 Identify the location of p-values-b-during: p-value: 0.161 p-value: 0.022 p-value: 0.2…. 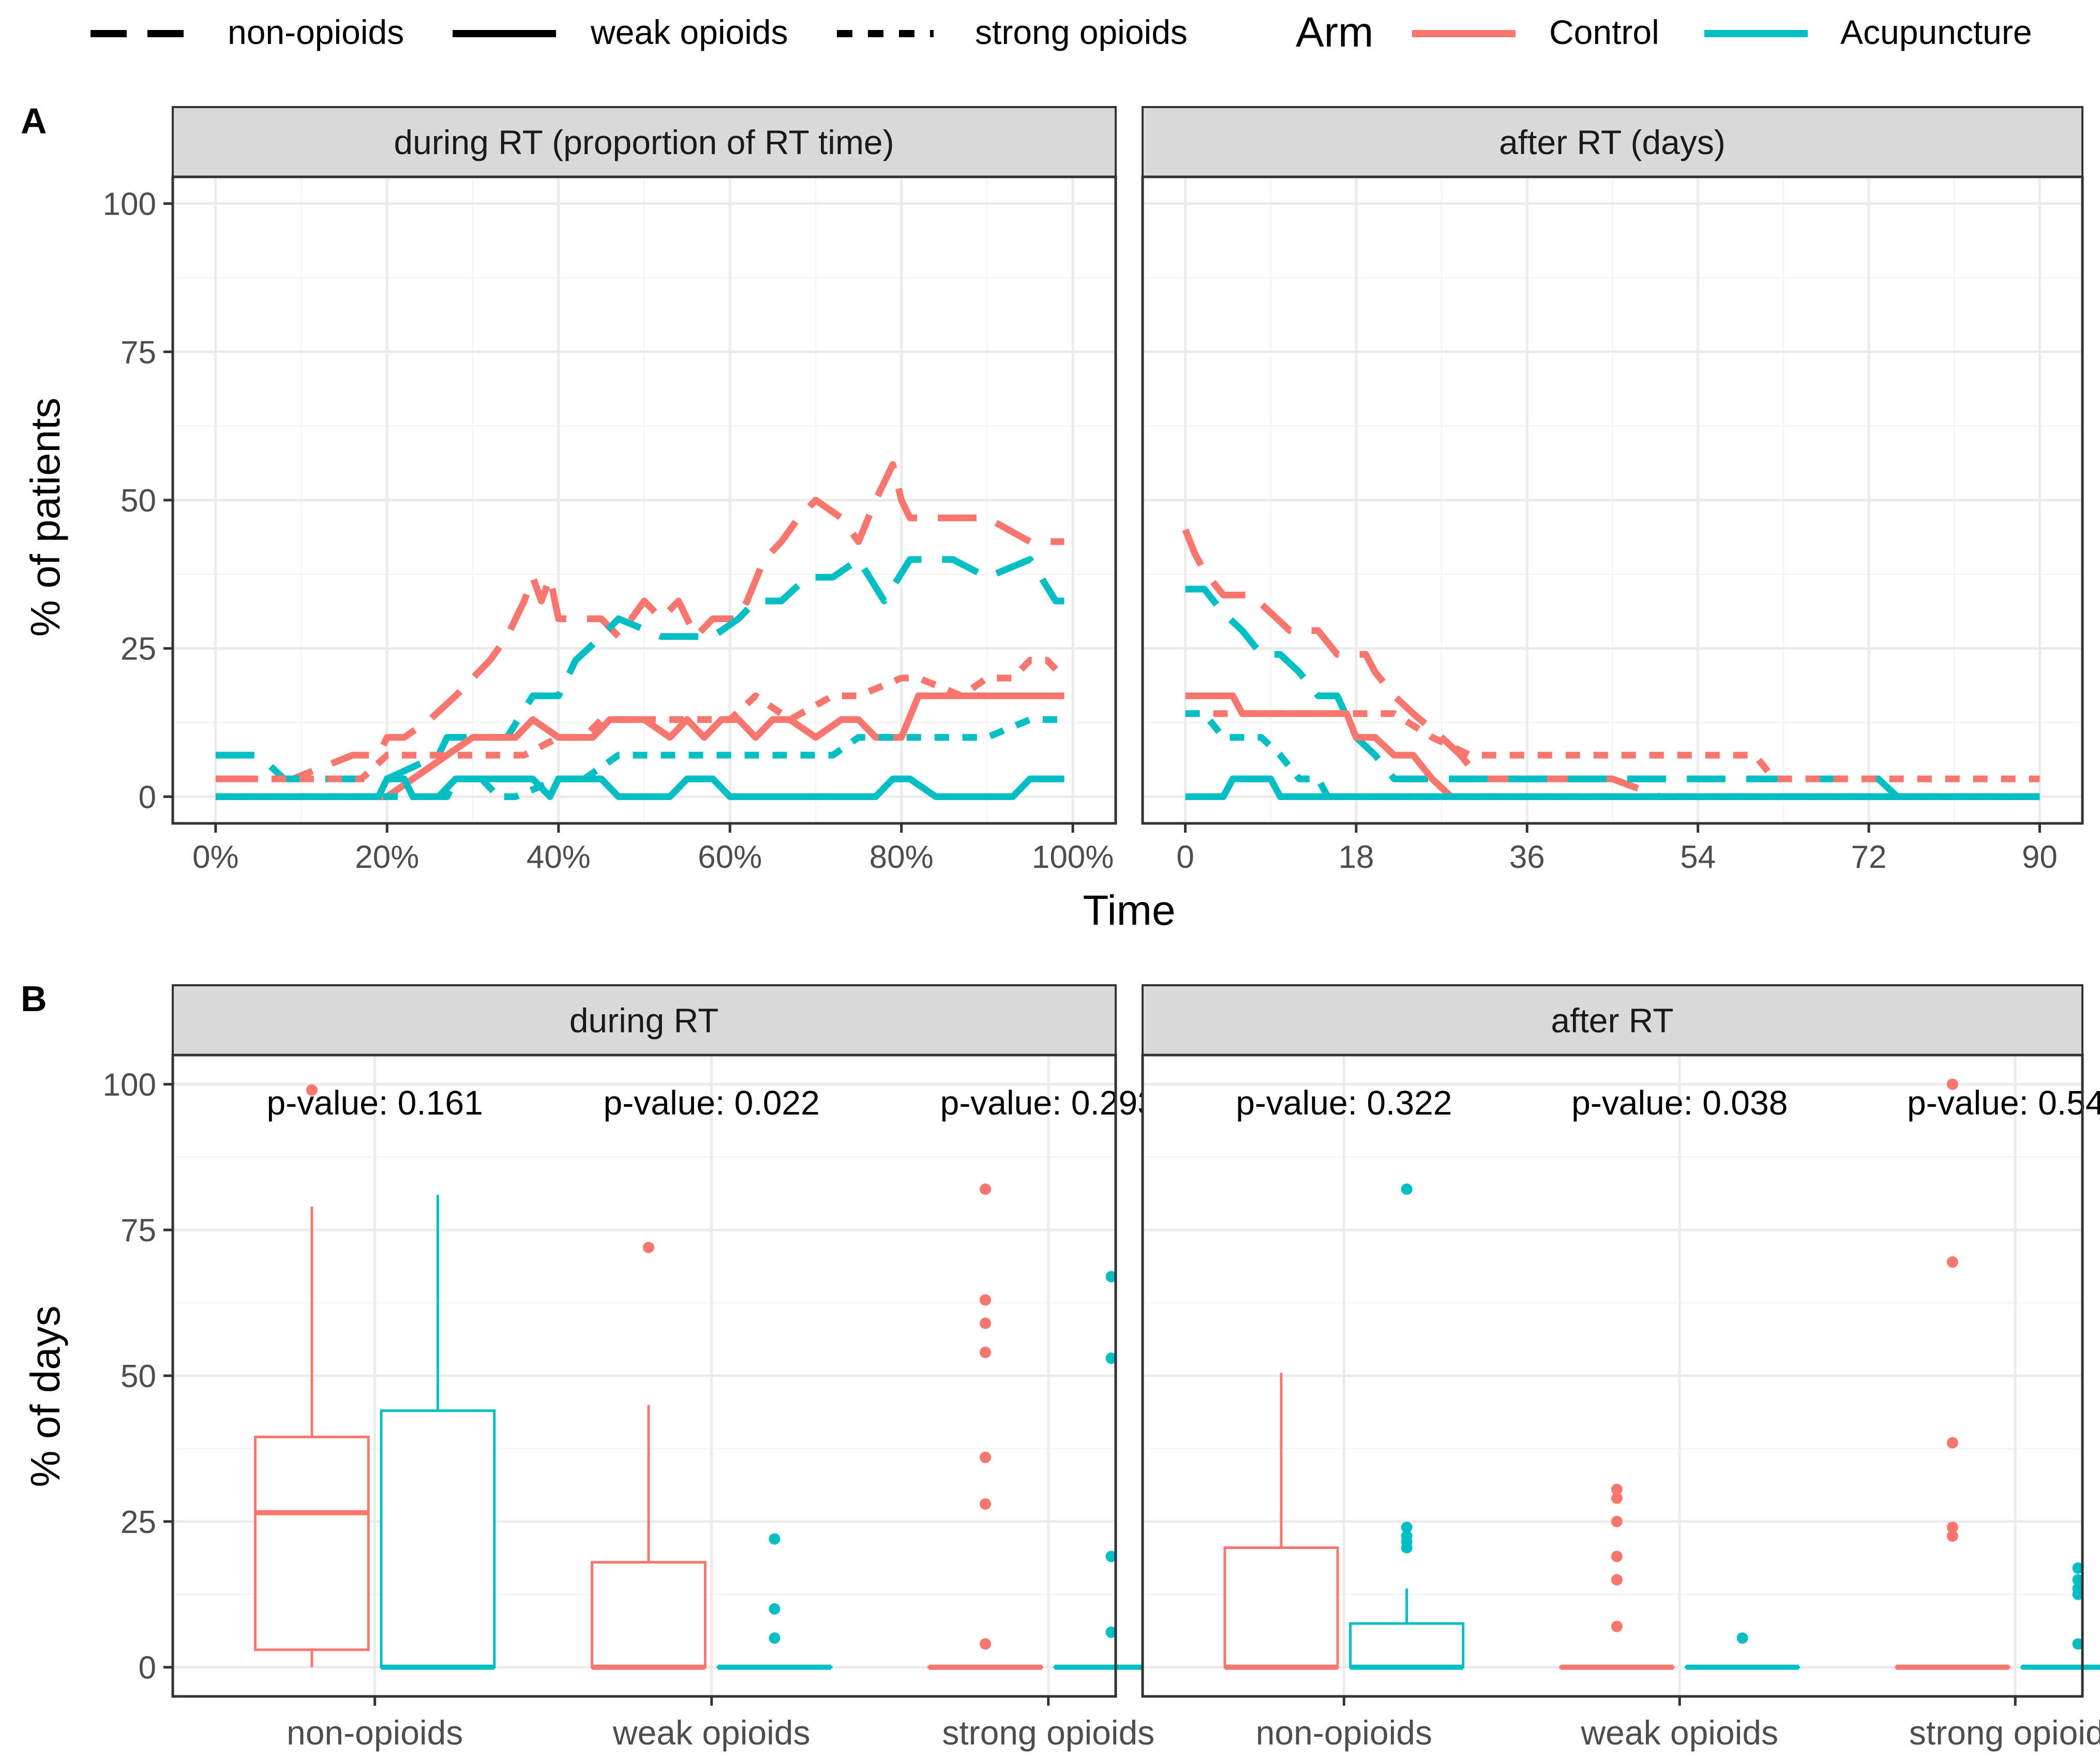
(711, 1103).